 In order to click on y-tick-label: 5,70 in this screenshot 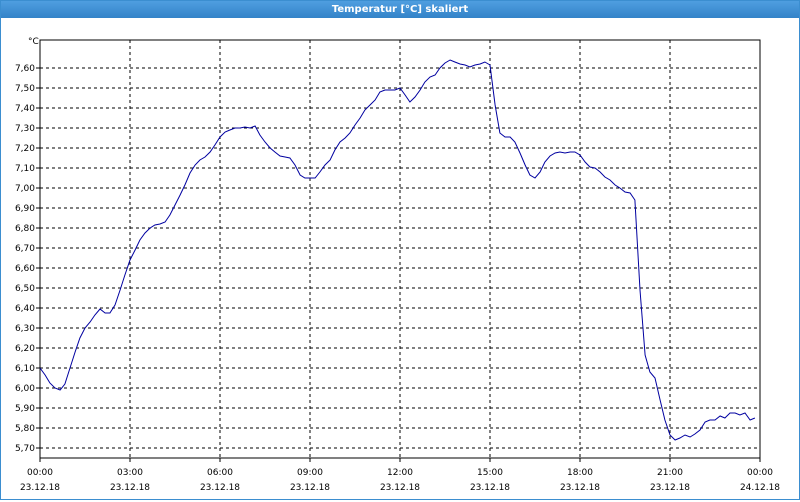, I will do `click(25, 449)`.